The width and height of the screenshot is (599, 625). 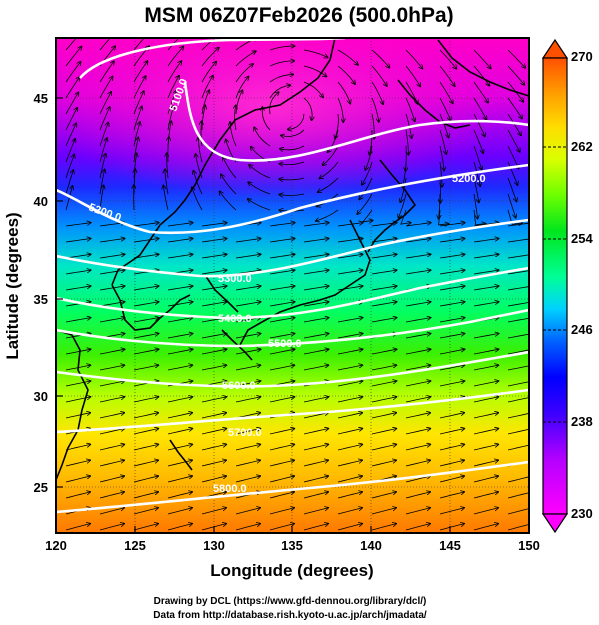 What do you see at coordinates (239, 386) in the screenshot?
I see `contour-label-5600: 5600.0` at bounding box center [239, 386].